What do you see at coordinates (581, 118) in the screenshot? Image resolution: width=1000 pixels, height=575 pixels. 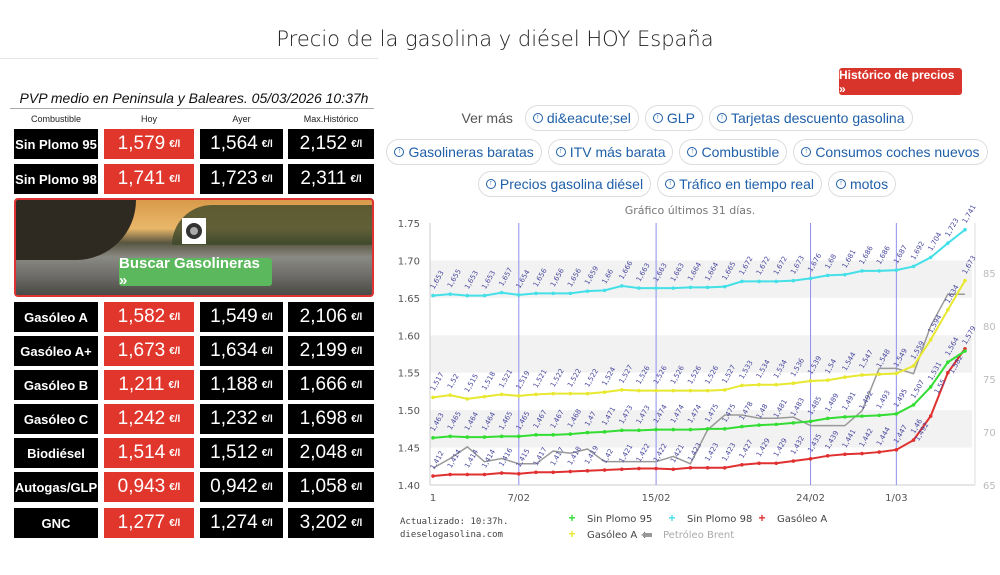 I see `link-chip: ↑ di&eacute;sel` at bounding box center [581, 118].